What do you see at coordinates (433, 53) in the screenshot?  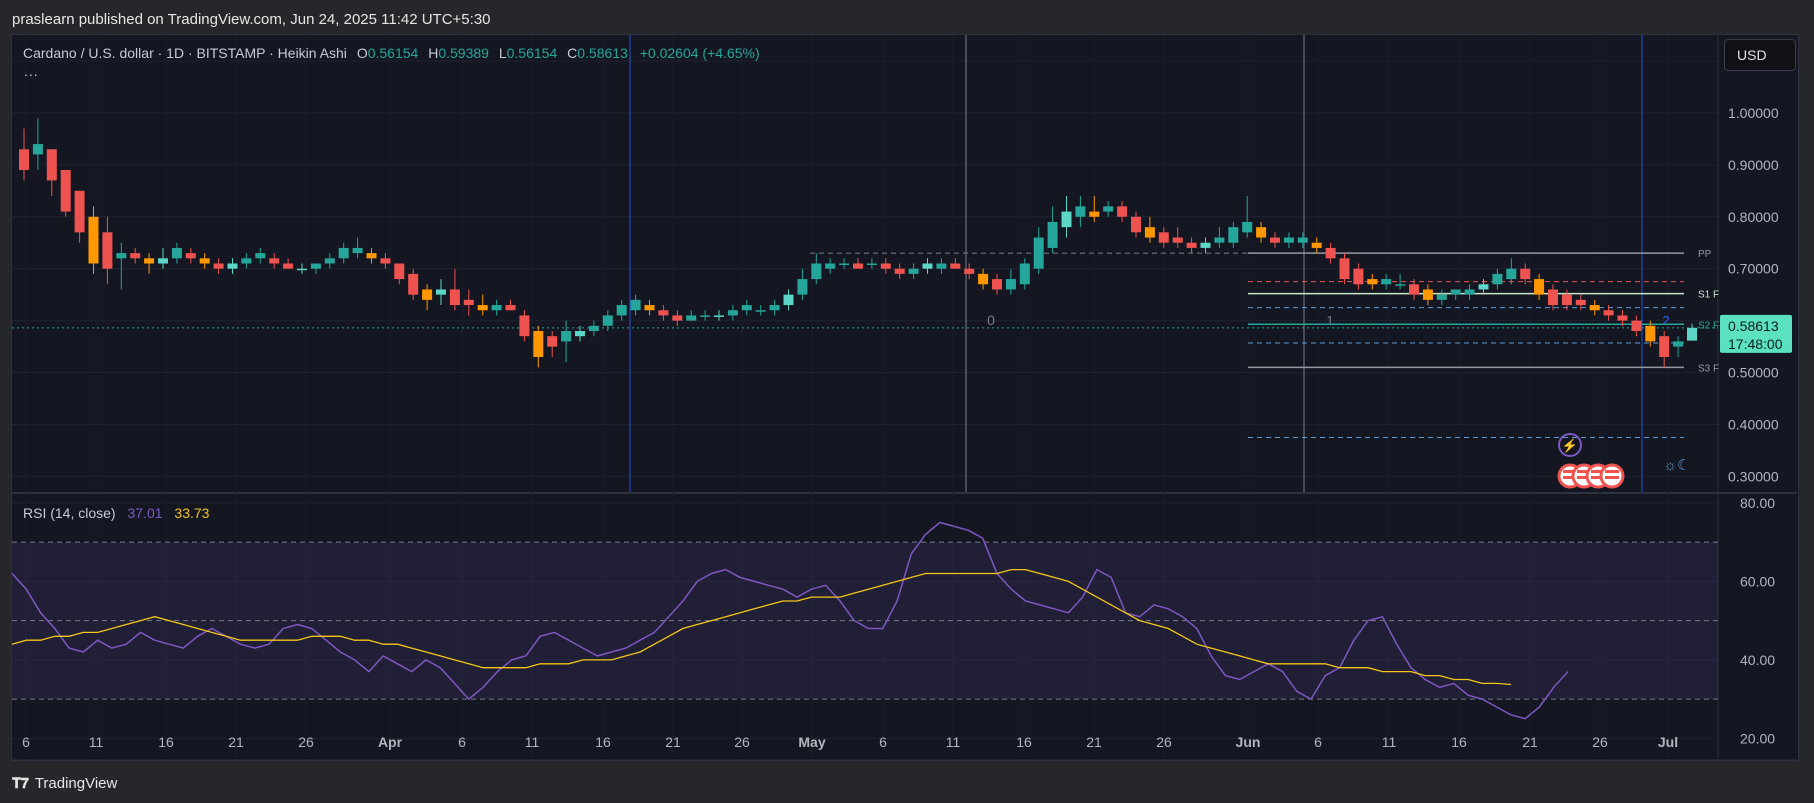 I see `high-label: H` at bounding box center [433, 53].